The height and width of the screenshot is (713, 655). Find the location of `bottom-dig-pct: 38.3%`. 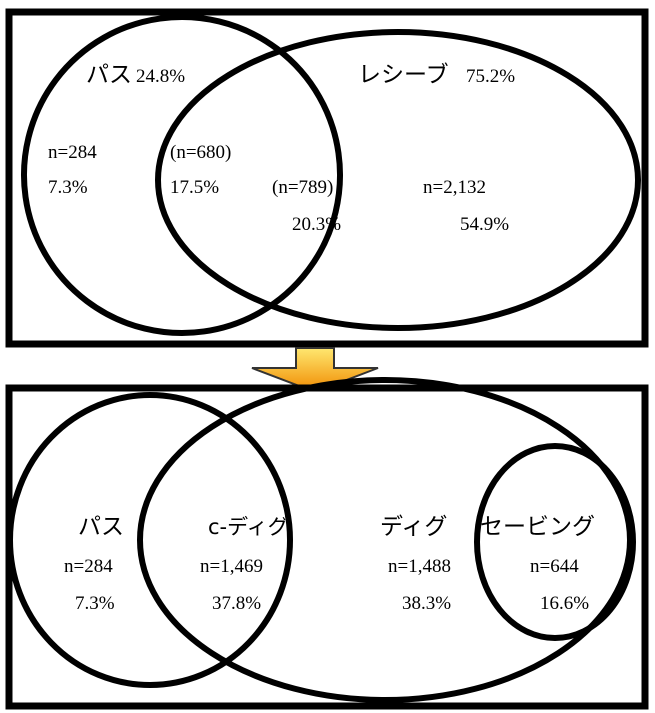

bottom-dig-pct: 38.3% is located at coordinates (426, 603).